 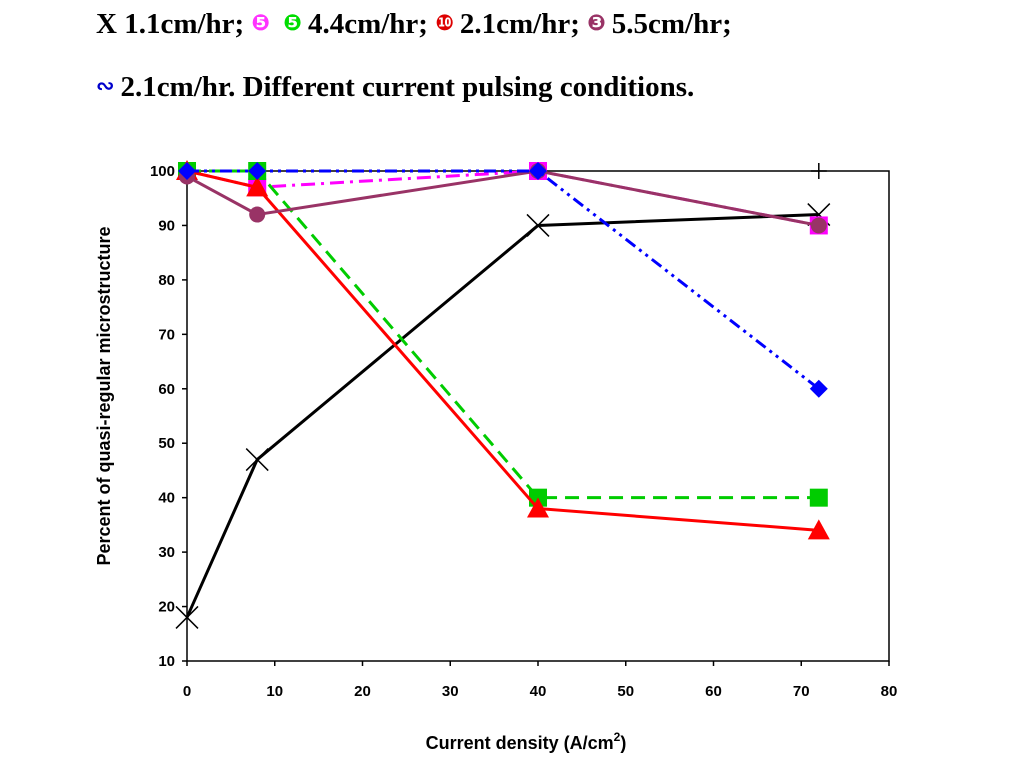 What do you see at coordinates (105, 86) in the screenshot?
I see `series-symbol-icon: ∾` at bounding box center [105, 86].